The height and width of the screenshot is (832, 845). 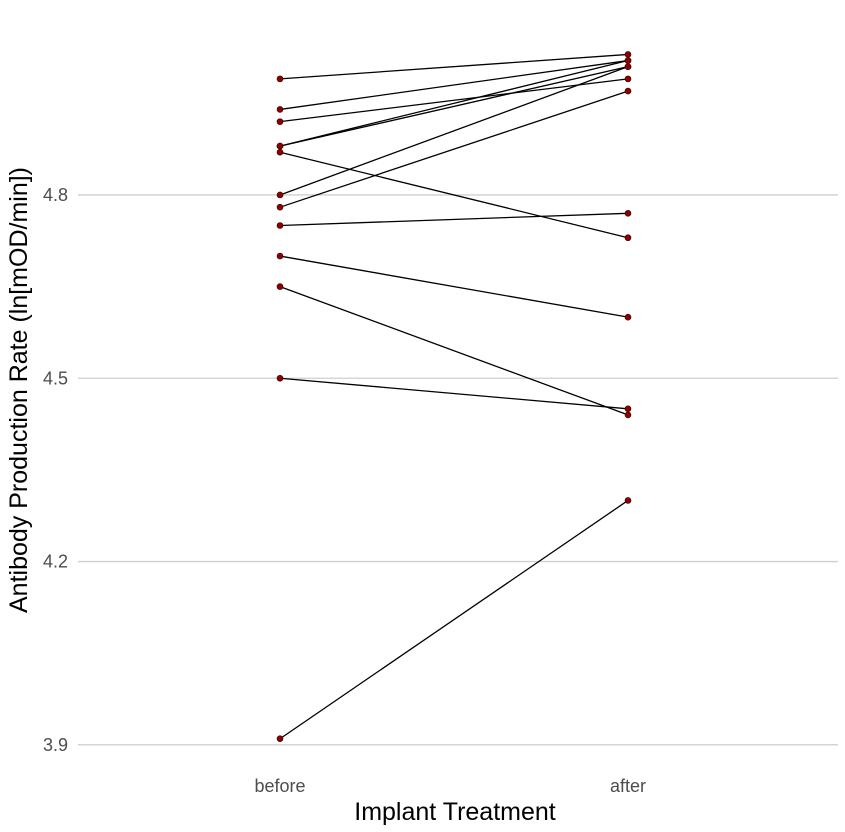 I want to click on y-tick-label: 3.9, so click(x=55, y=745).